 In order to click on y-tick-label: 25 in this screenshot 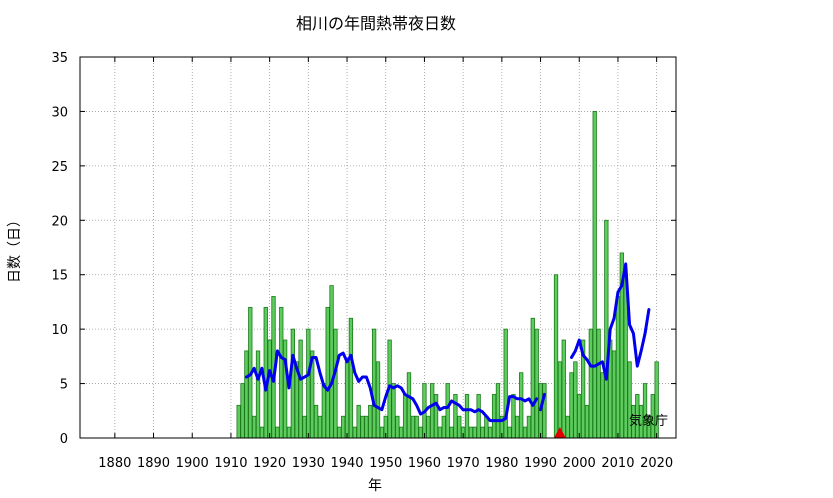, I will do `click(59, 167)`.